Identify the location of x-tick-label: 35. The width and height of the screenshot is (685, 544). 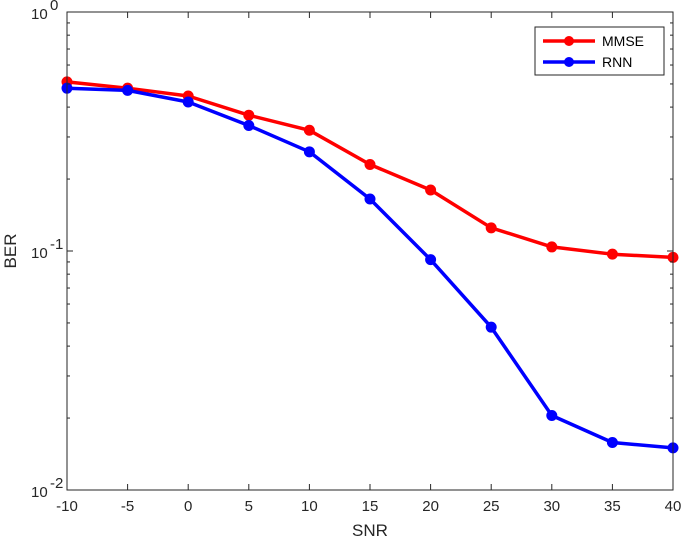
(612, 506).